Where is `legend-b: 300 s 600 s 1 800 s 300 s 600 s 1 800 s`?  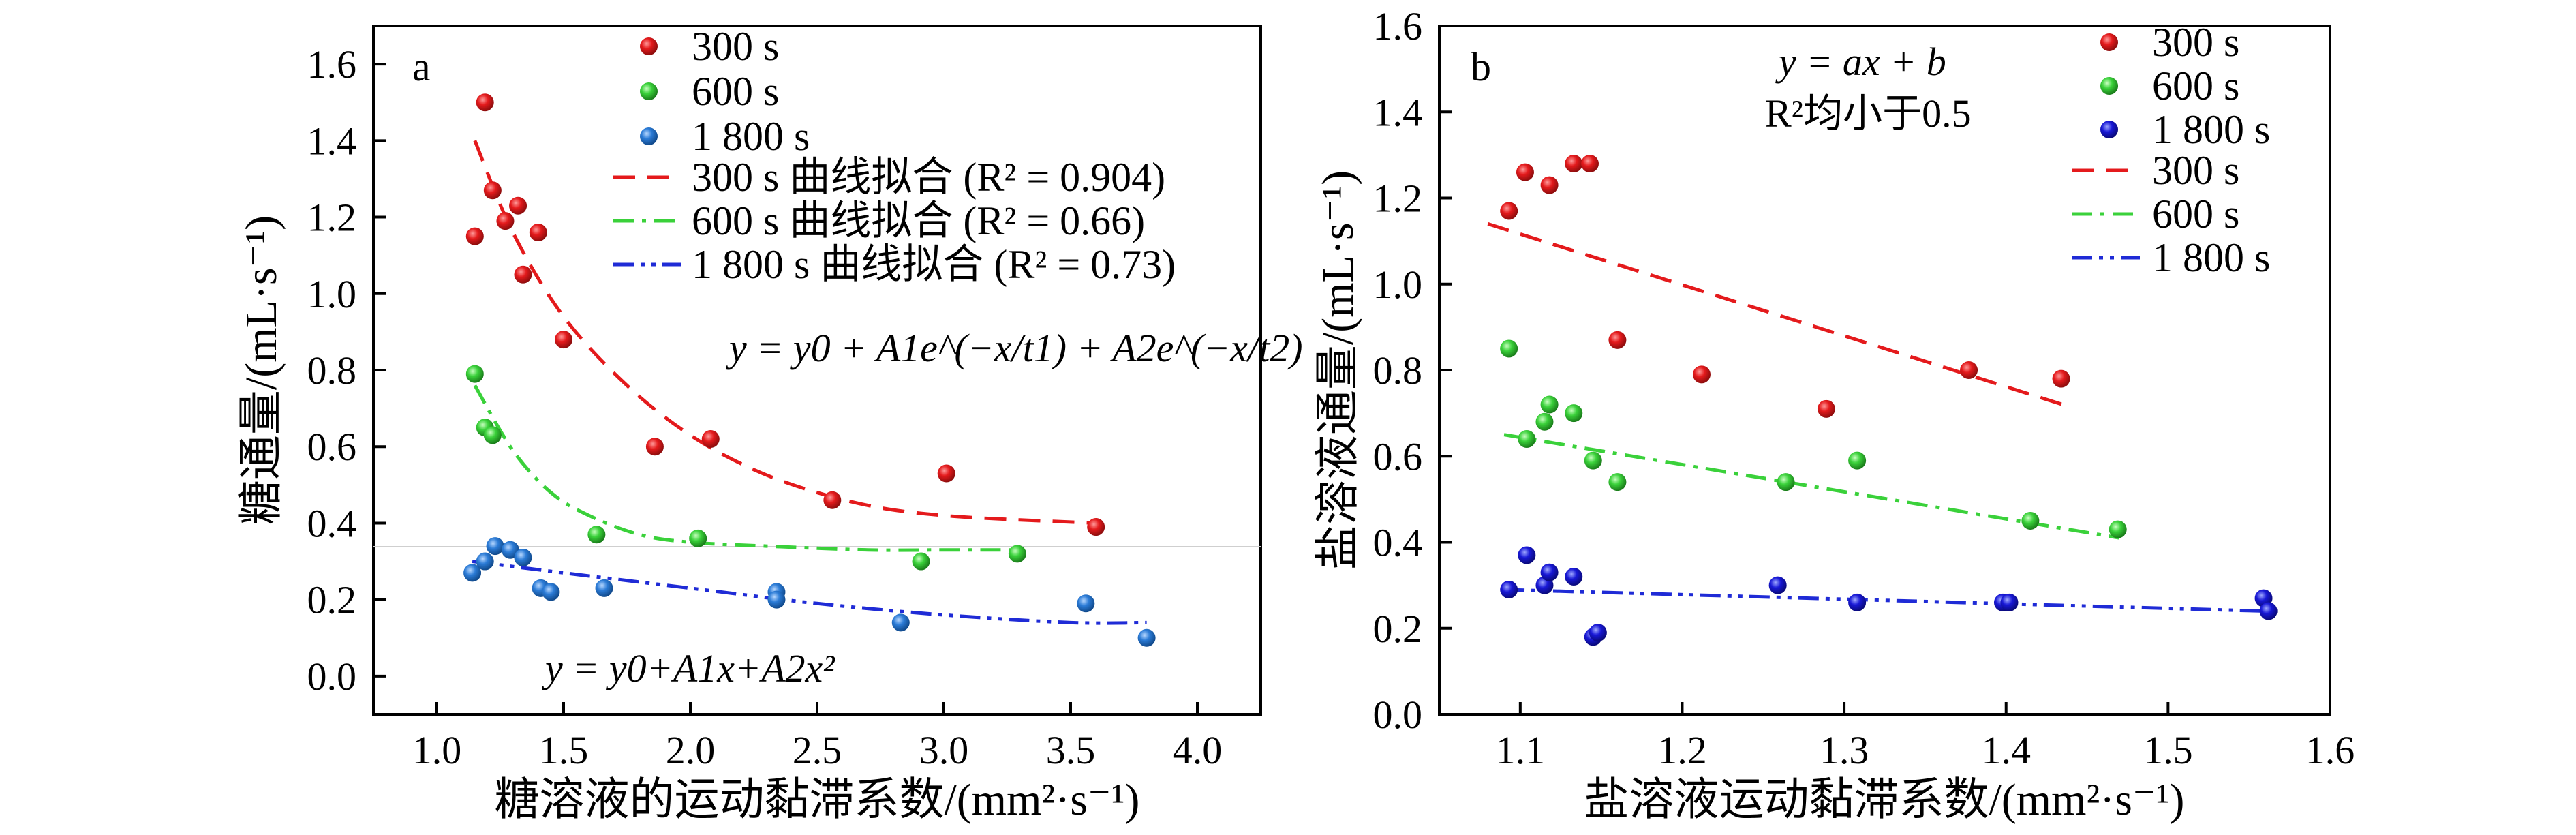 legend-b: 300 s 600 s 1 800 s 300 s 600 s 1 800 s is located at coordinates (2171, 150).